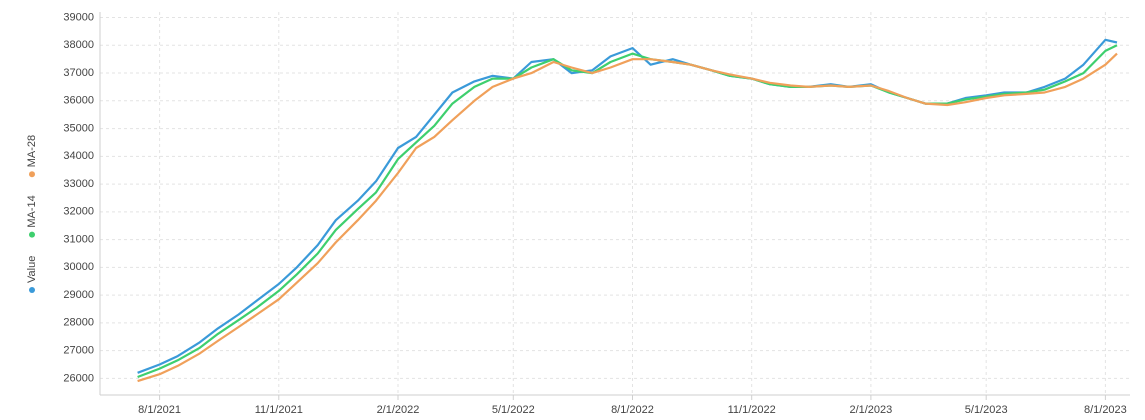 The image size is (1145, 420). Describe the element at coordinates (78, 351) in the screenshot. I see `y-tick-label: 27000` at that location.